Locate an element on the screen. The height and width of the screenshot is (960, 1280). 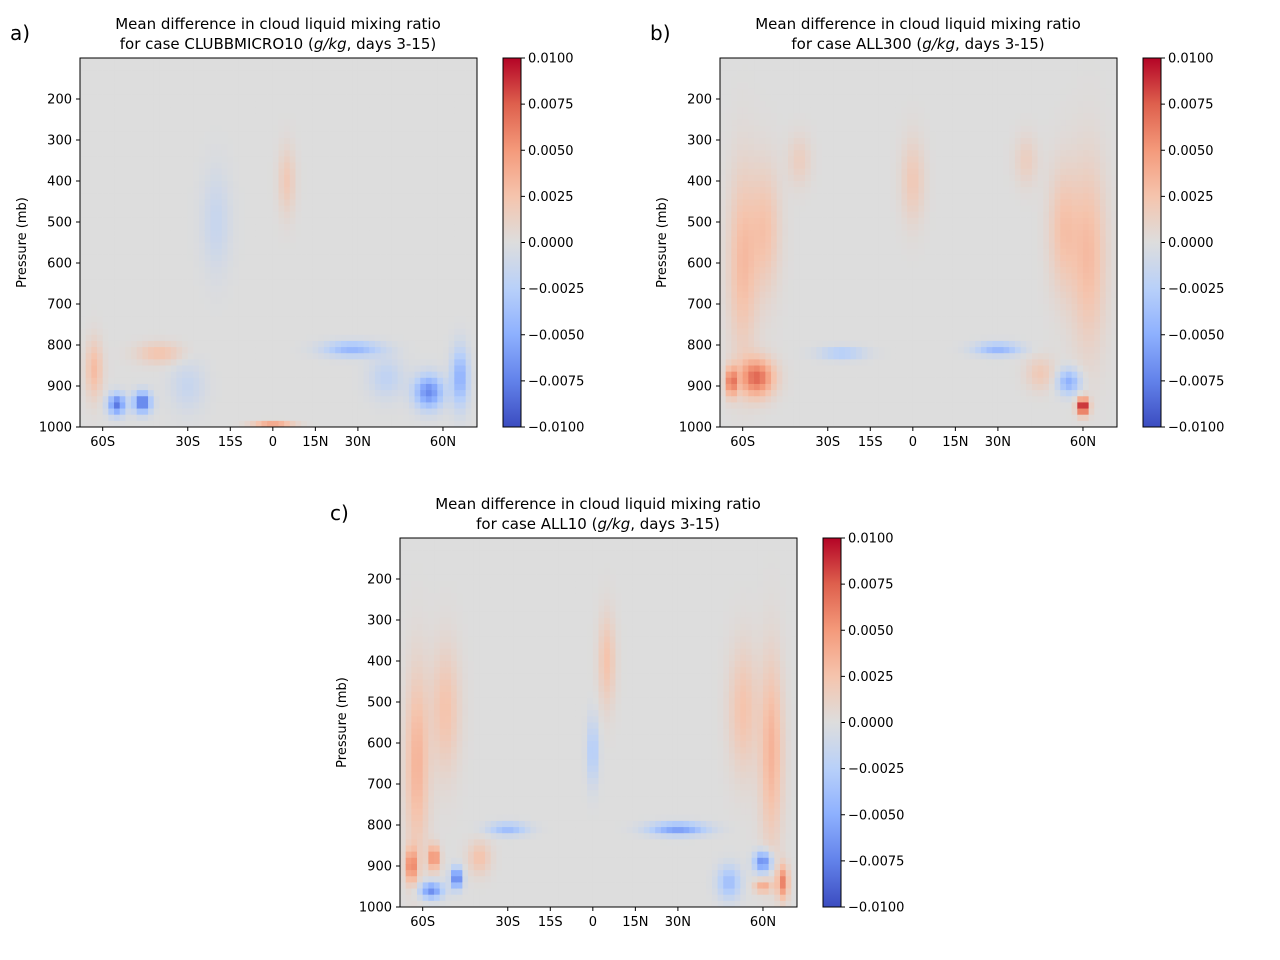
chart-subtitle: for case ALL300 (g/kg, days 3-15) is located at coordinates (917, 44).